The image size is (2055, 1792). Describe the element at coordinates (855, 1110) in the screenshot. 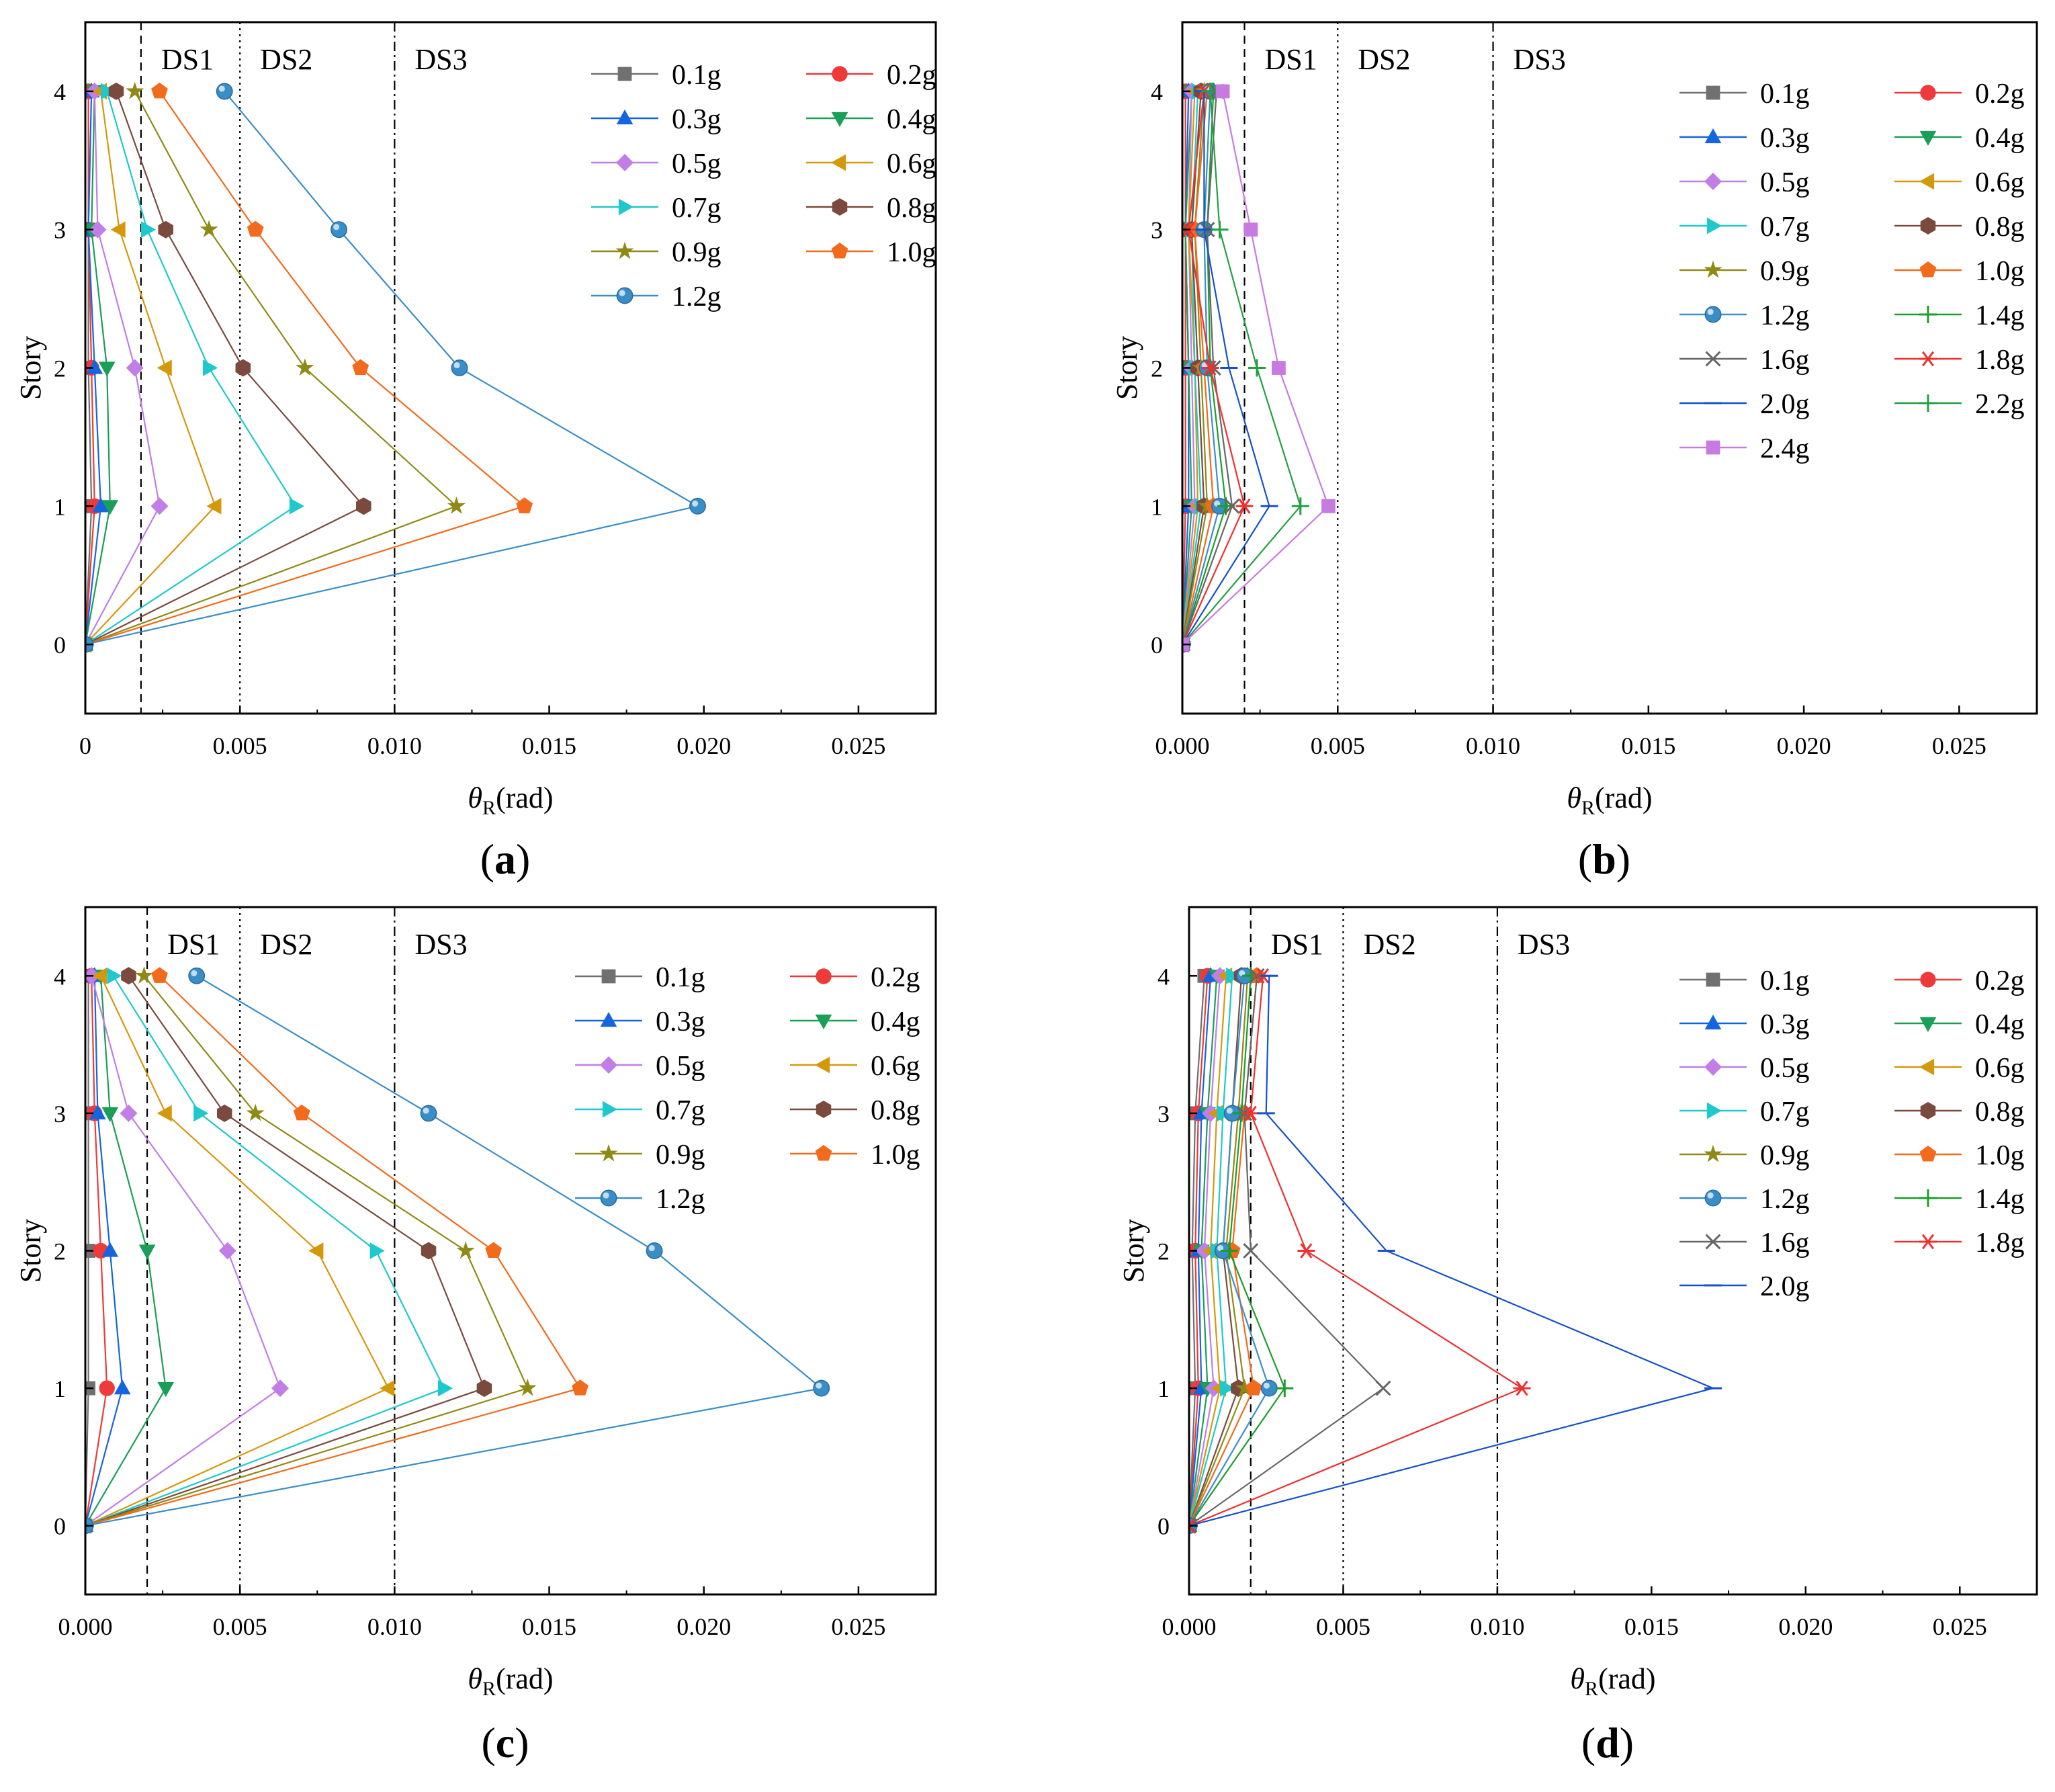

I see `legend-item: 0.8g` at that location.